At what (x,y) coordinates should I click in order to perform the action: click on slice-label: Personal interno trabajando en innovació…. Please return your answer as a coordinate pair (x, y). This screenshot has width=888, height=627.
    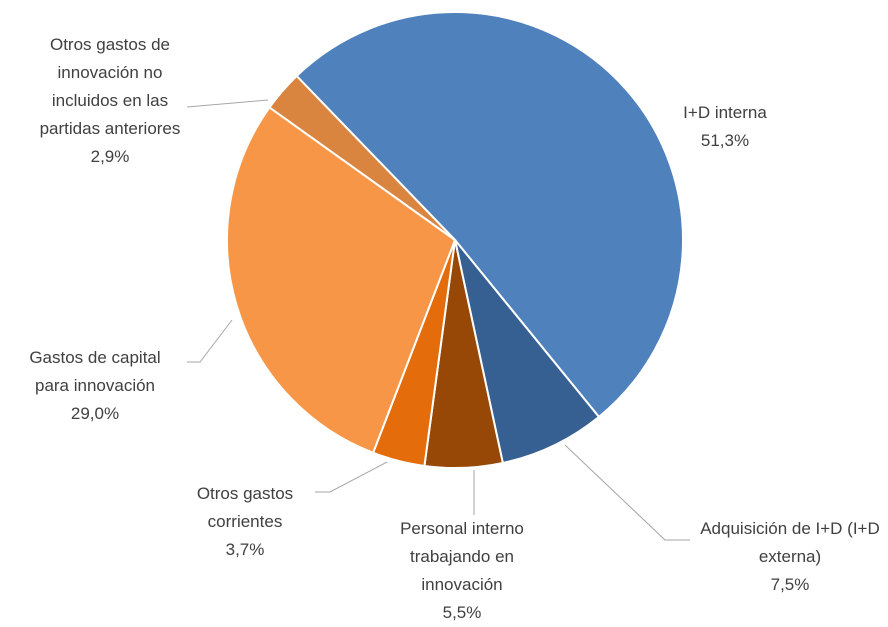
    Looking at the image, I should click on (462, 571).